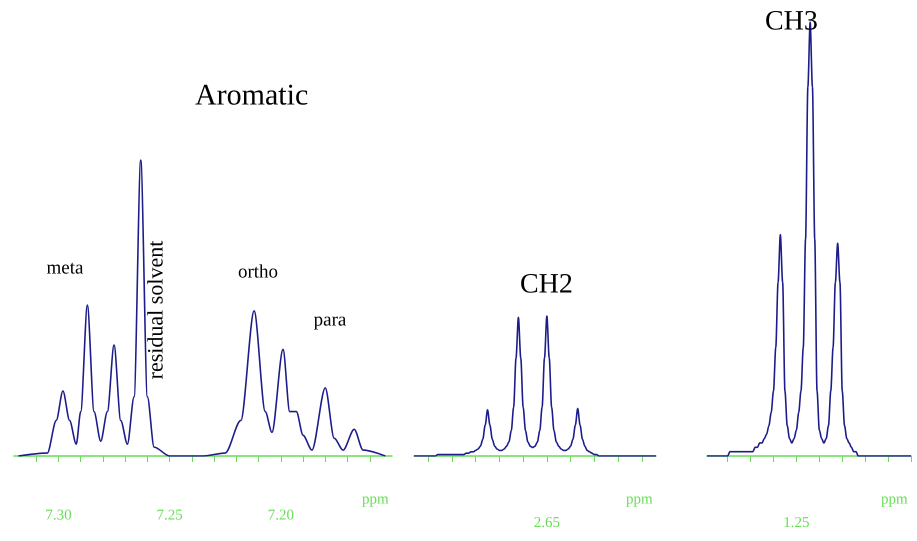 Image resolution: width=917 pixels, height=541 pixels. What do you see at coordinates (258, 272) in the screenshot?
I see `annotation: ortho` at bounding box center [258, 272].